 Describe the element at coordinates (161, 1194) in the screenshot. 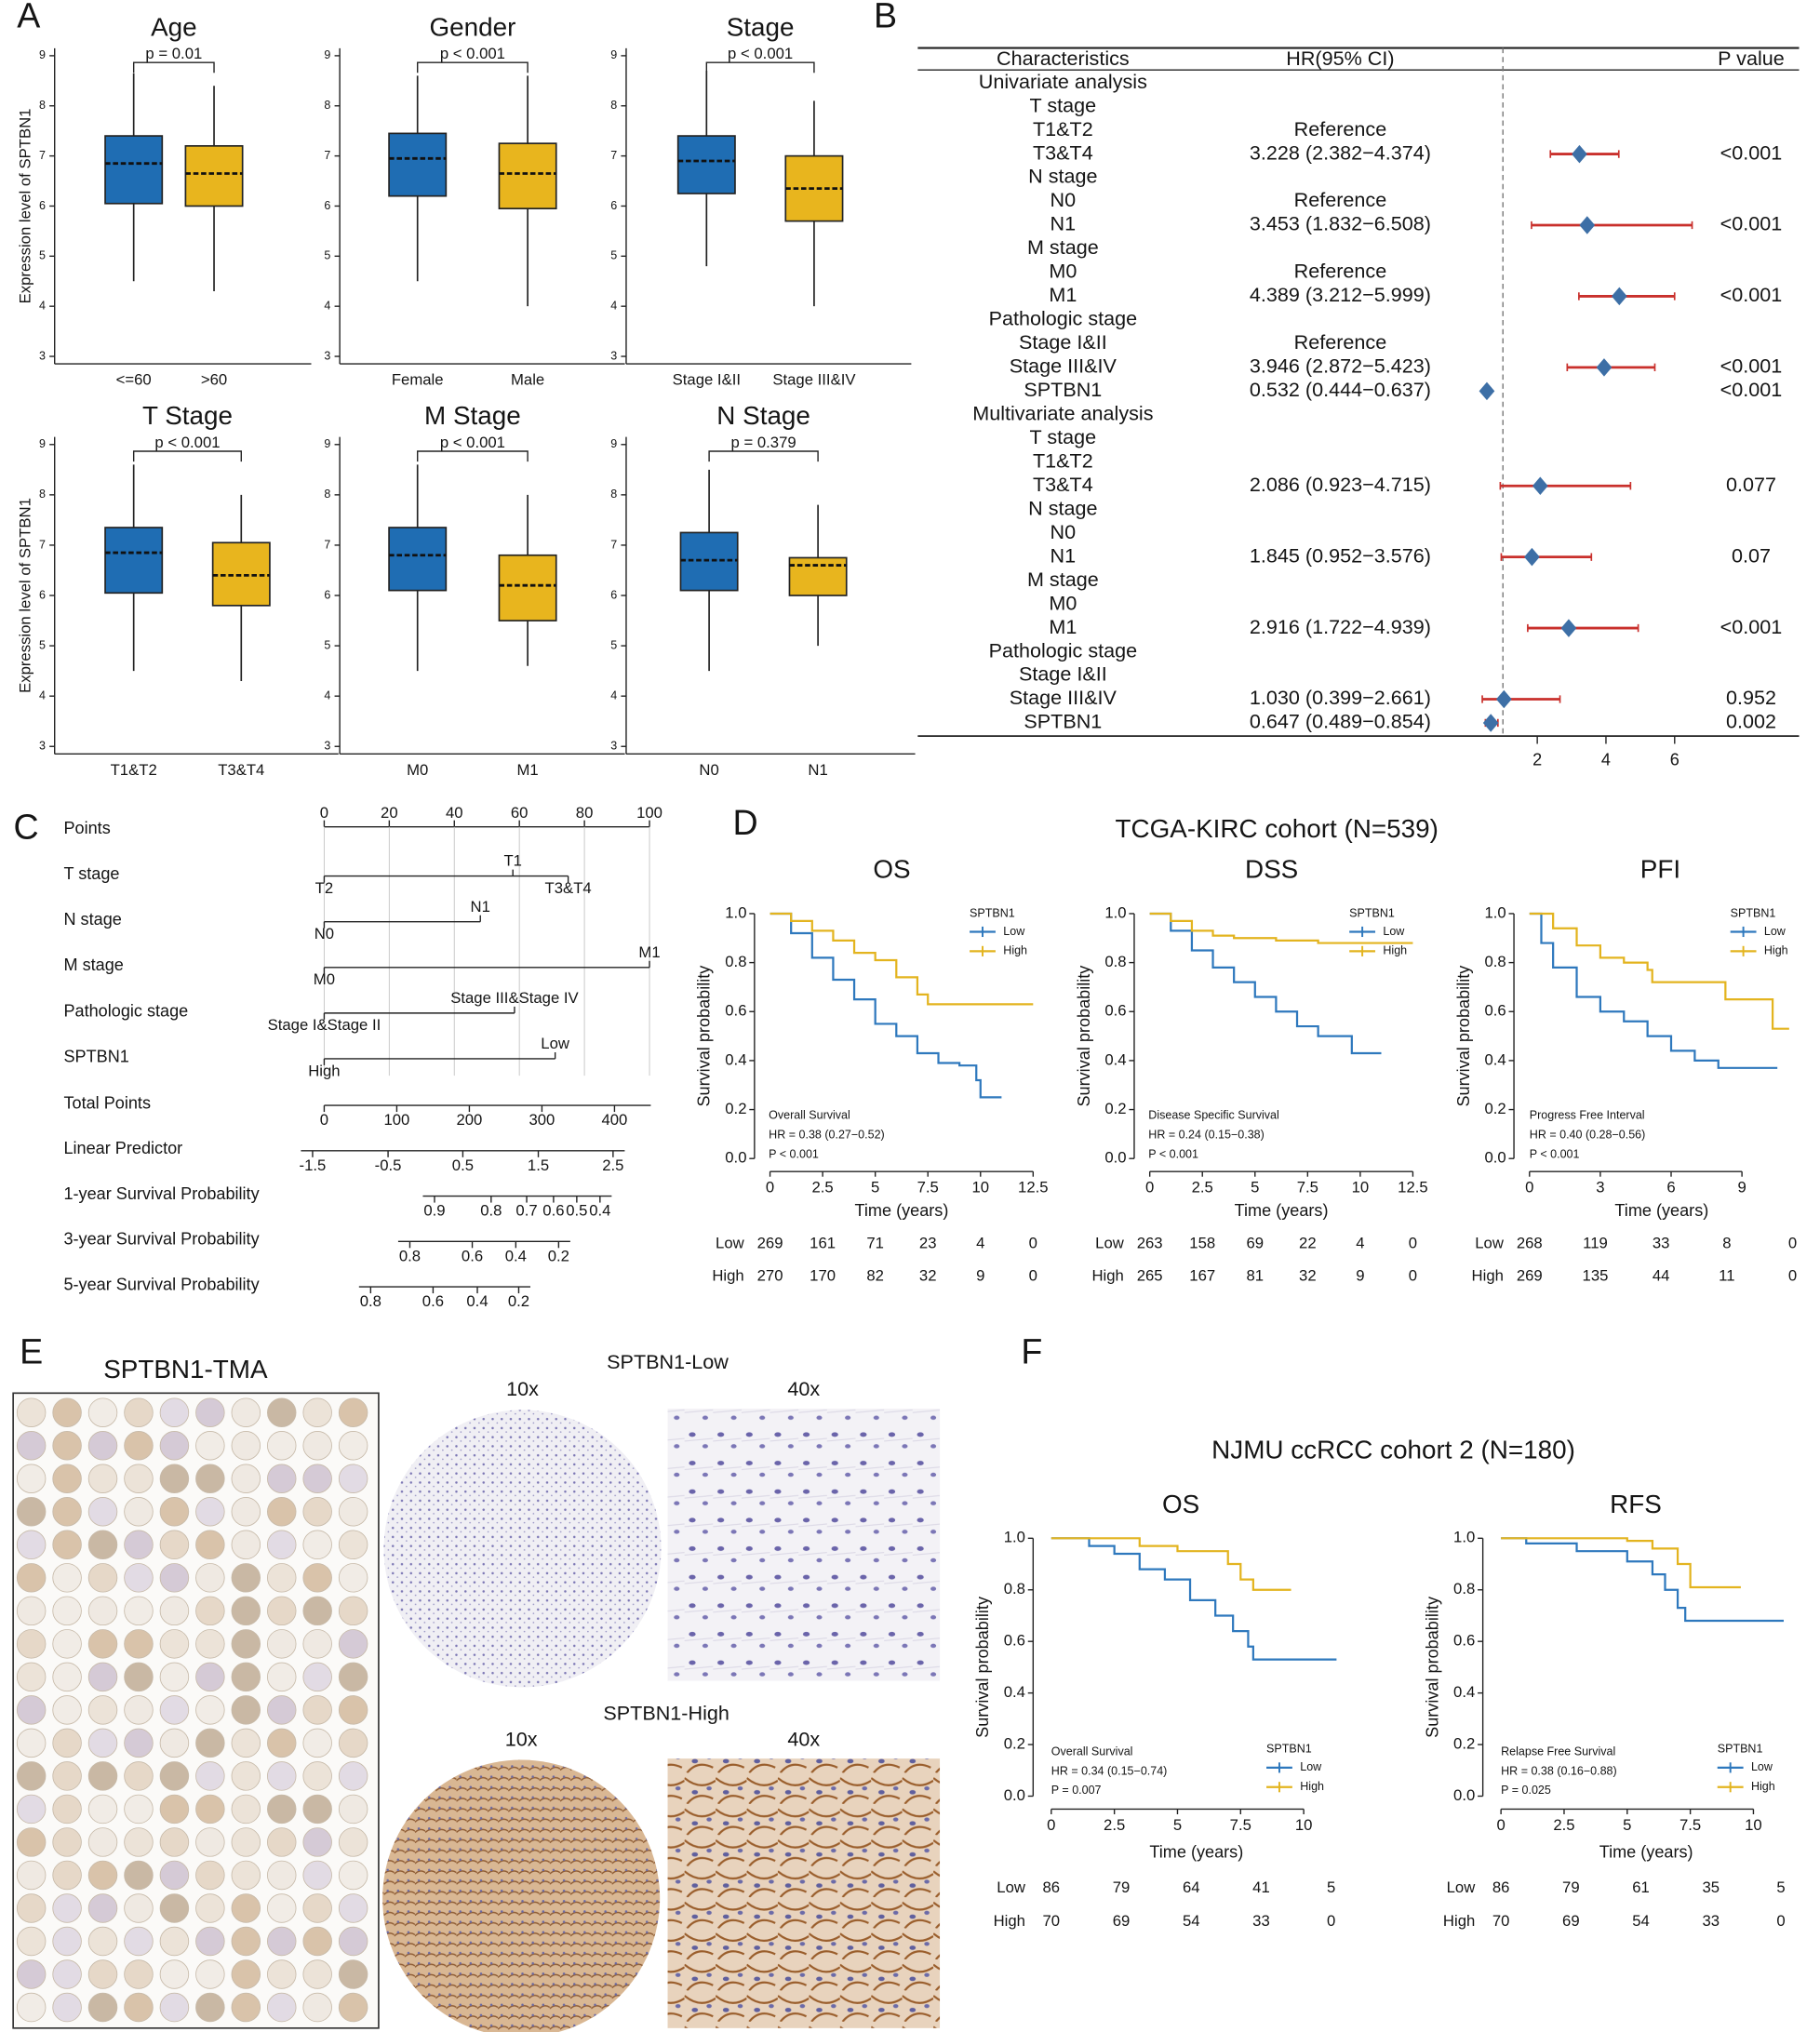

I see `row-label: 1-year Survival Probability` at that location.